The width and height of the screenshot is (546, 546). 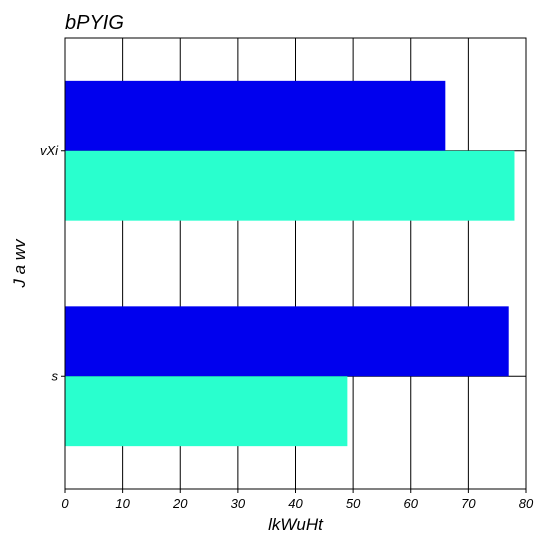 What do you see at coordinates (94, 23) in the screenshot?
I see `chart-title: bPYIG` at bounding box center [94, 23].